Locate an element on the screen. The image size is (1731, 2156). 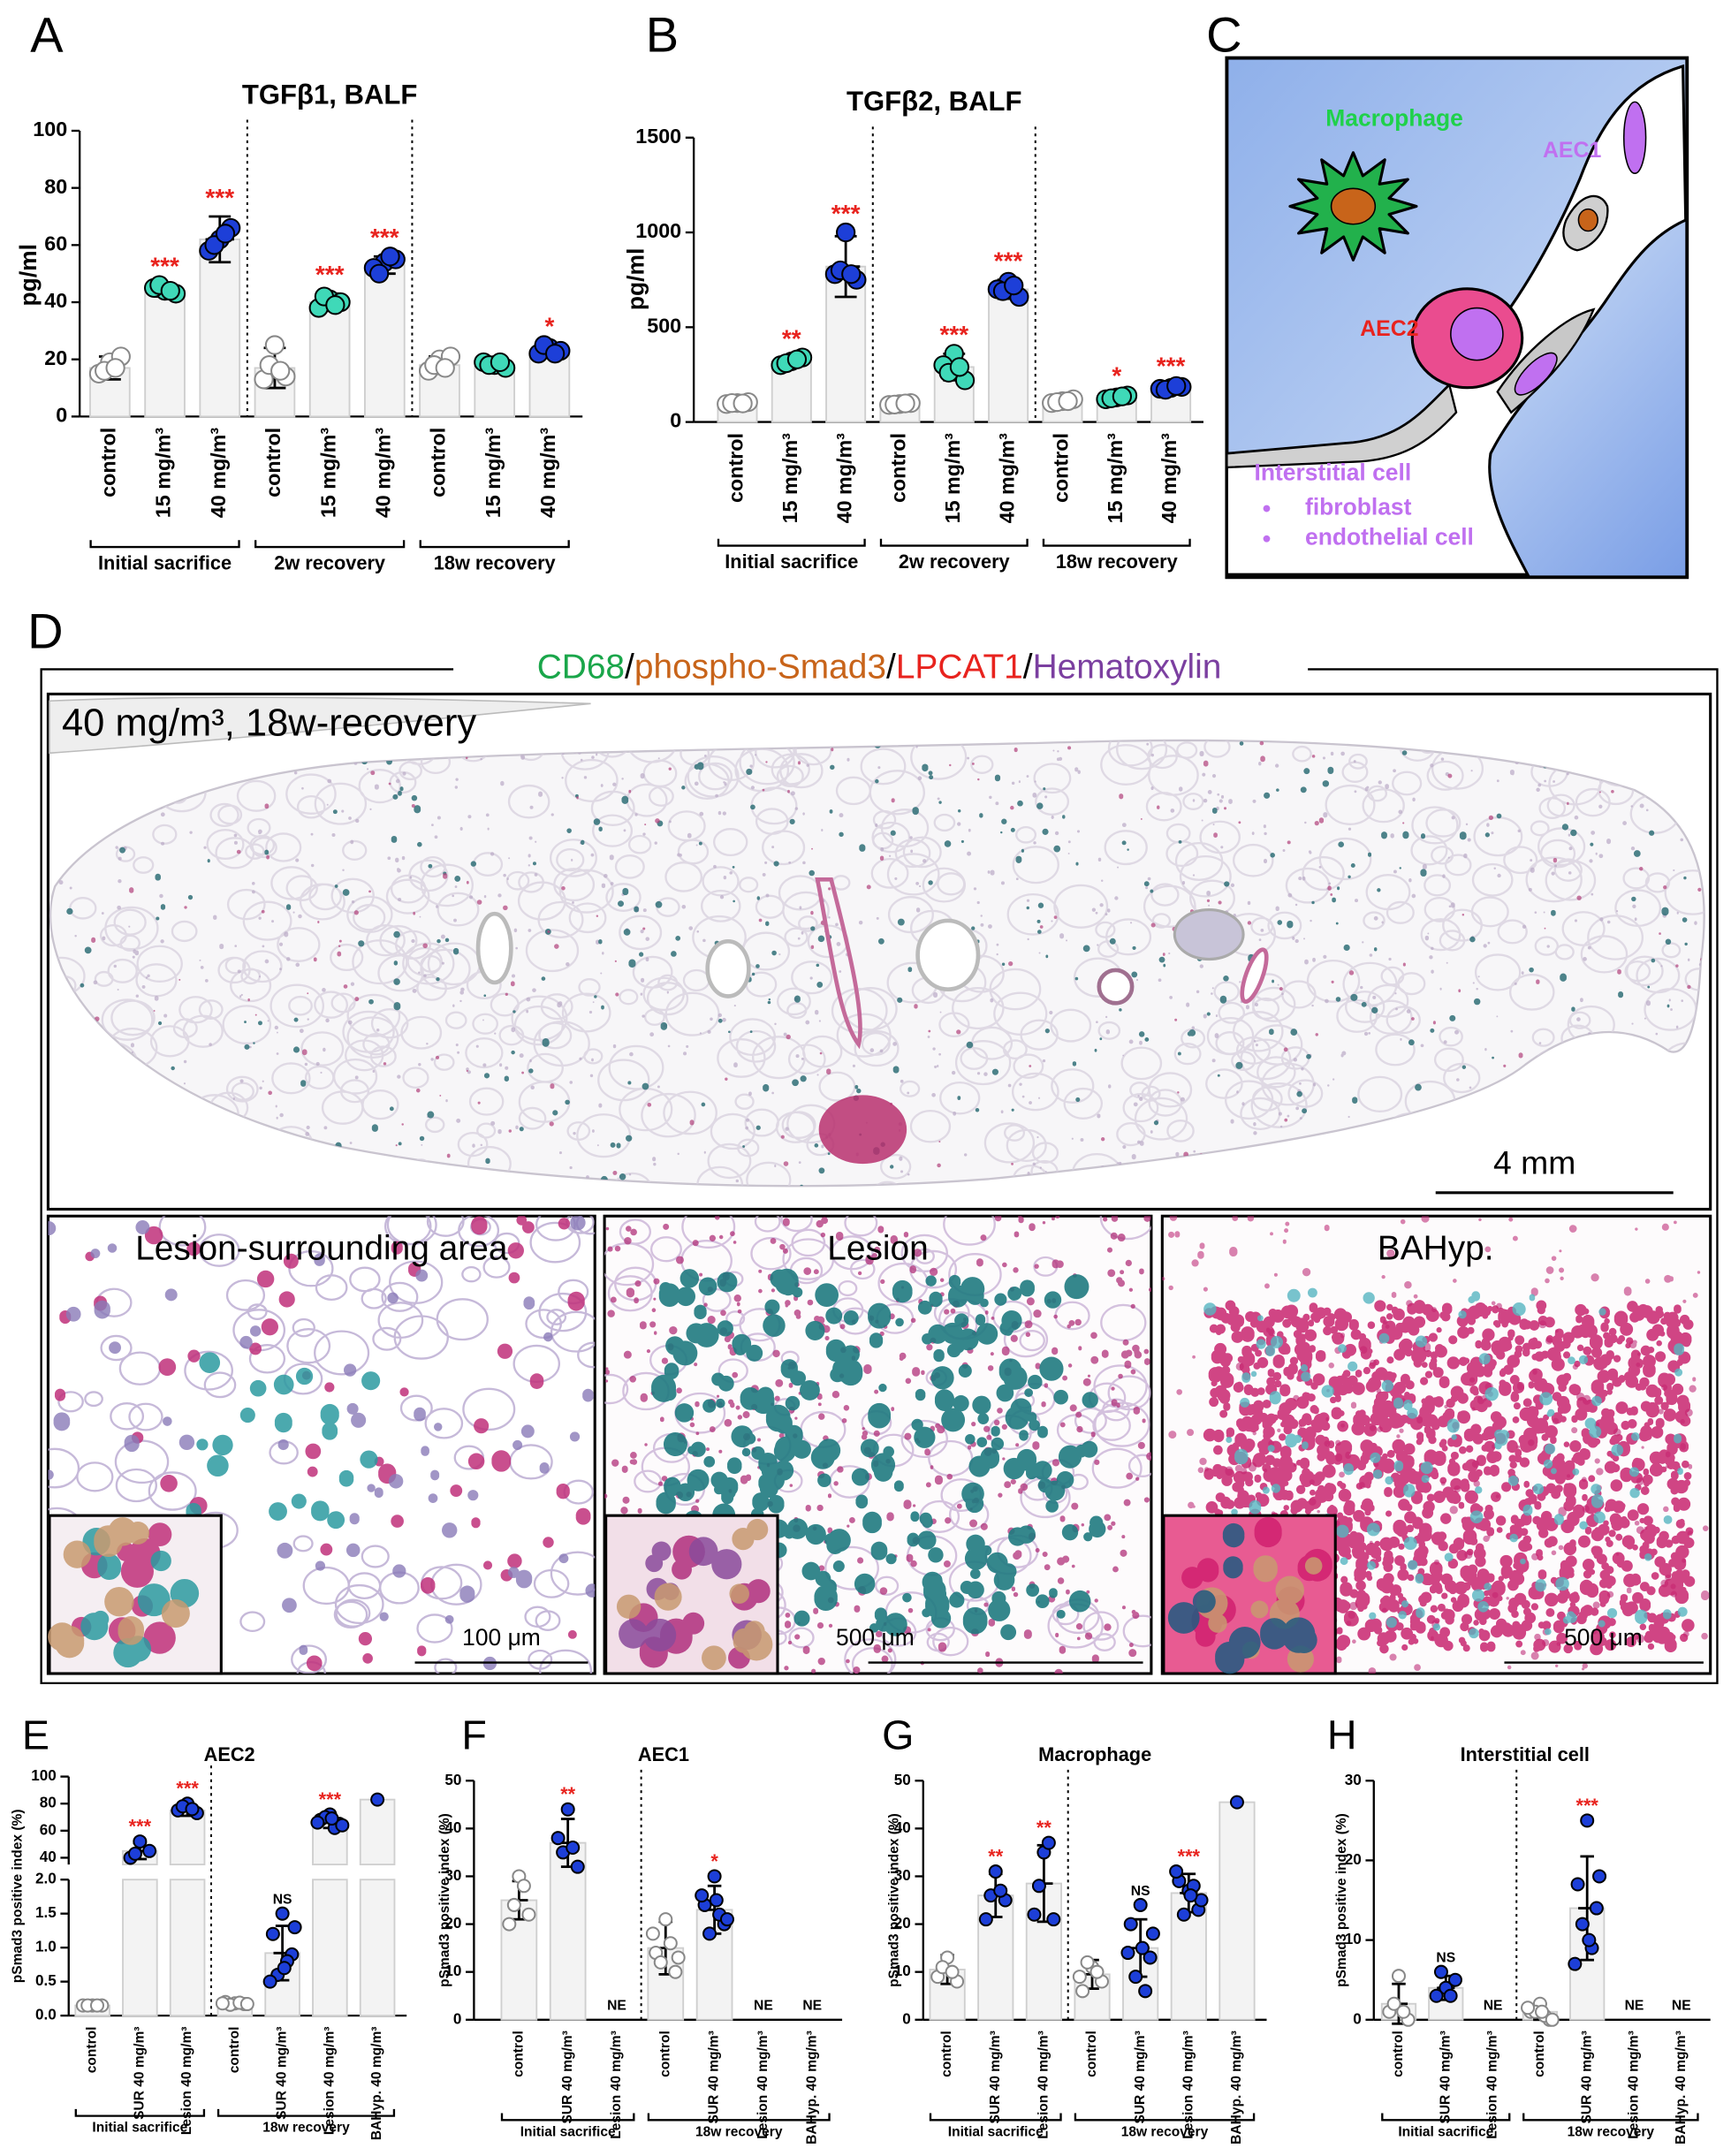
interstitium is located at coordinates (1342, 426).